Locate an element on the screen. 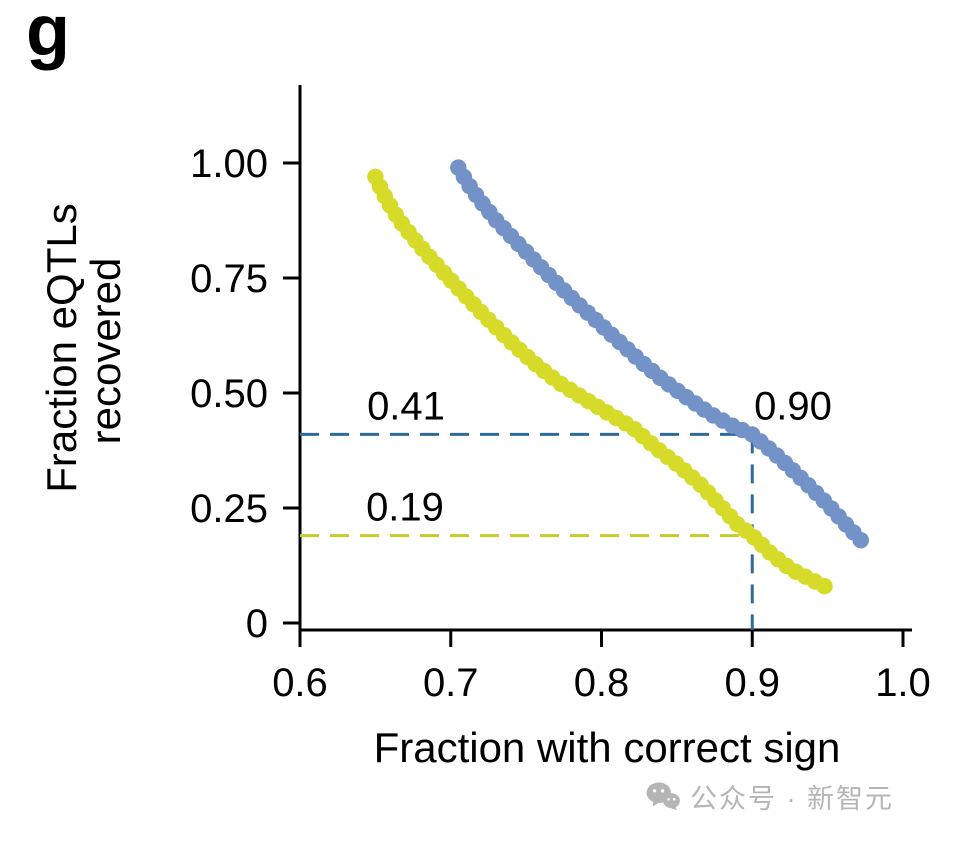 Image resolution: width=954 pixels, height=841 pixels. y-tick-label: 0.25 is located at coordinates (229, 509).